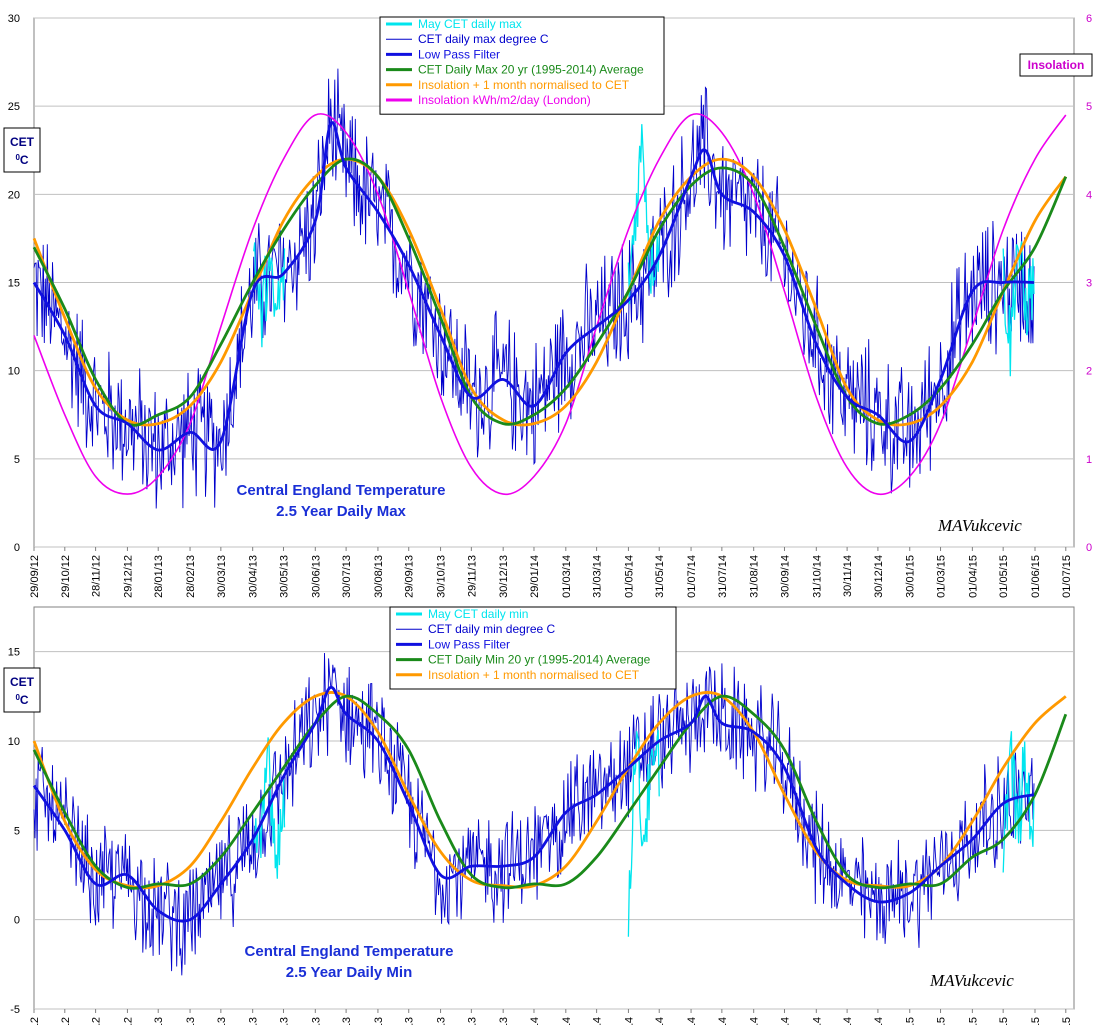 The width and height of the screenshot is (1097, 1025). Describe the element at coordinates (14, 742) in the screenshot. I see `y-tick-label: 10` at that location.